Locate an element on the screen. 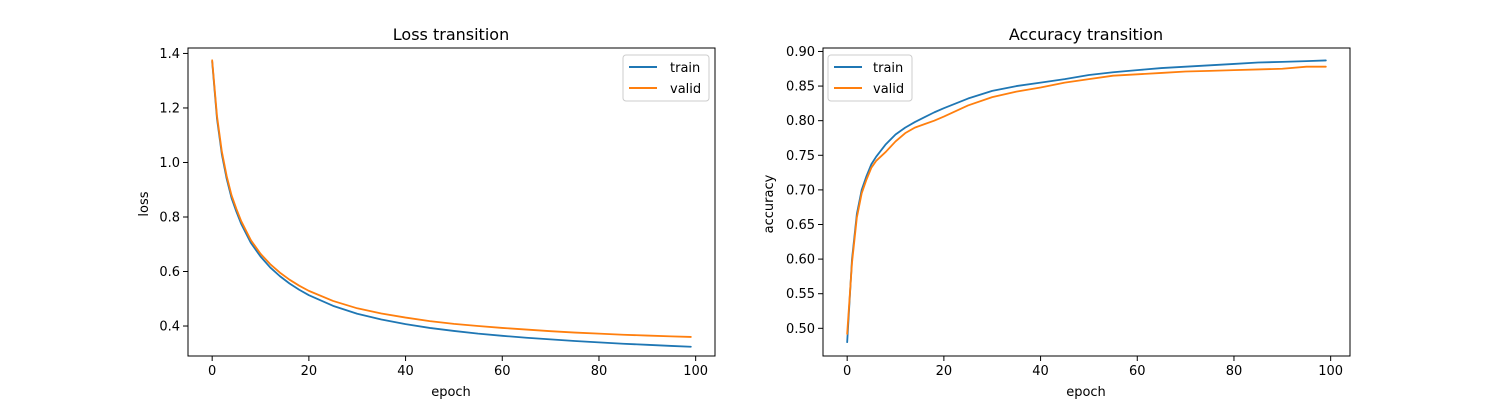  loss-x-tick-label: 40 is located at coordinates (405, 371).